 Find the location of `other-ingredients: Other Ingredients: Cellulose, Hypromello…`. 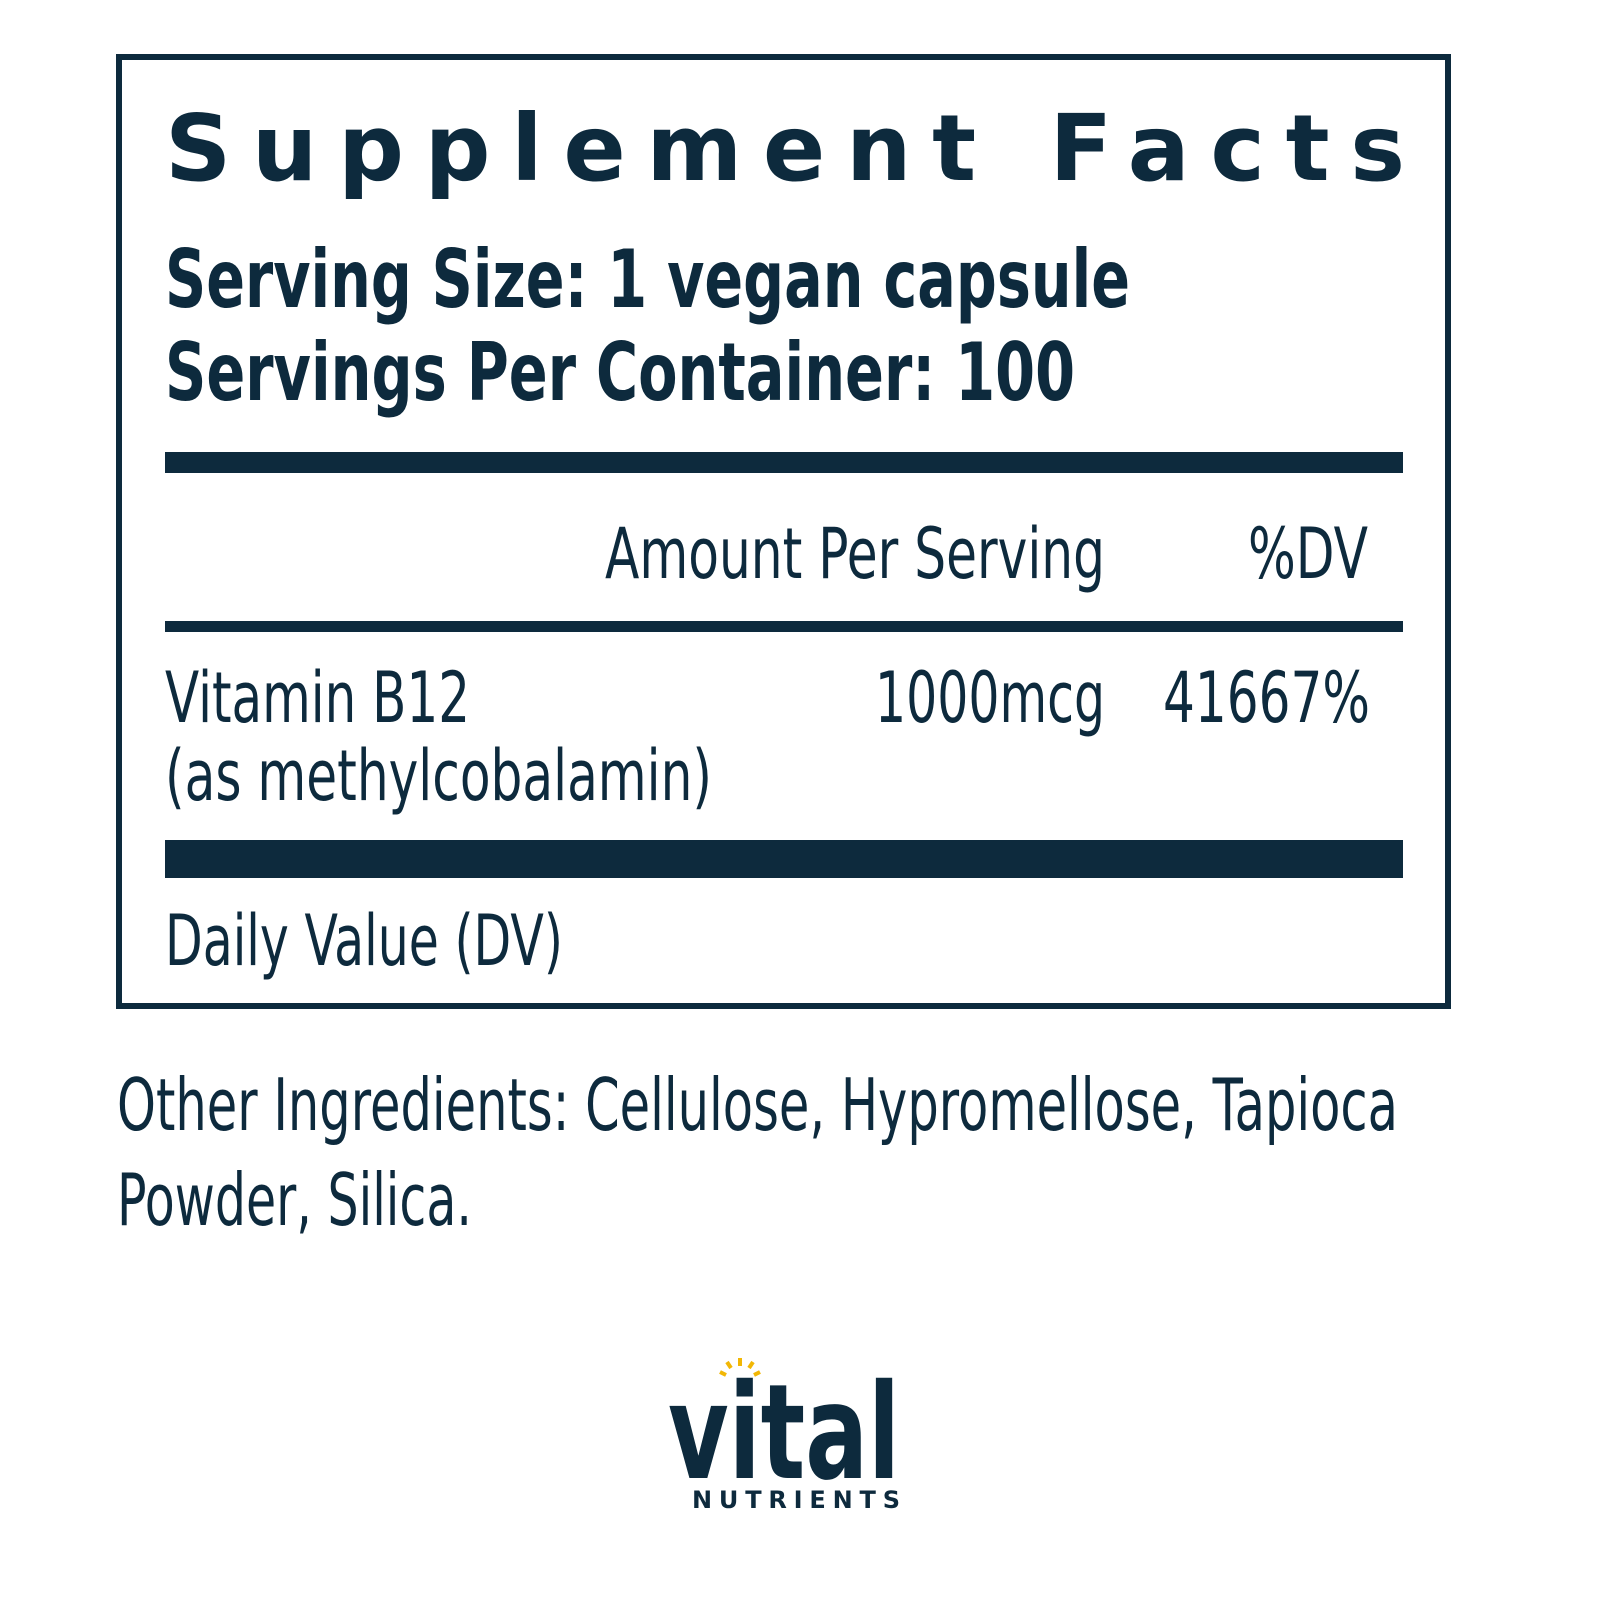

other-ingredients: Other Ingredients: Cellulose, Hypromello… is located at coordinates (757, 1105).